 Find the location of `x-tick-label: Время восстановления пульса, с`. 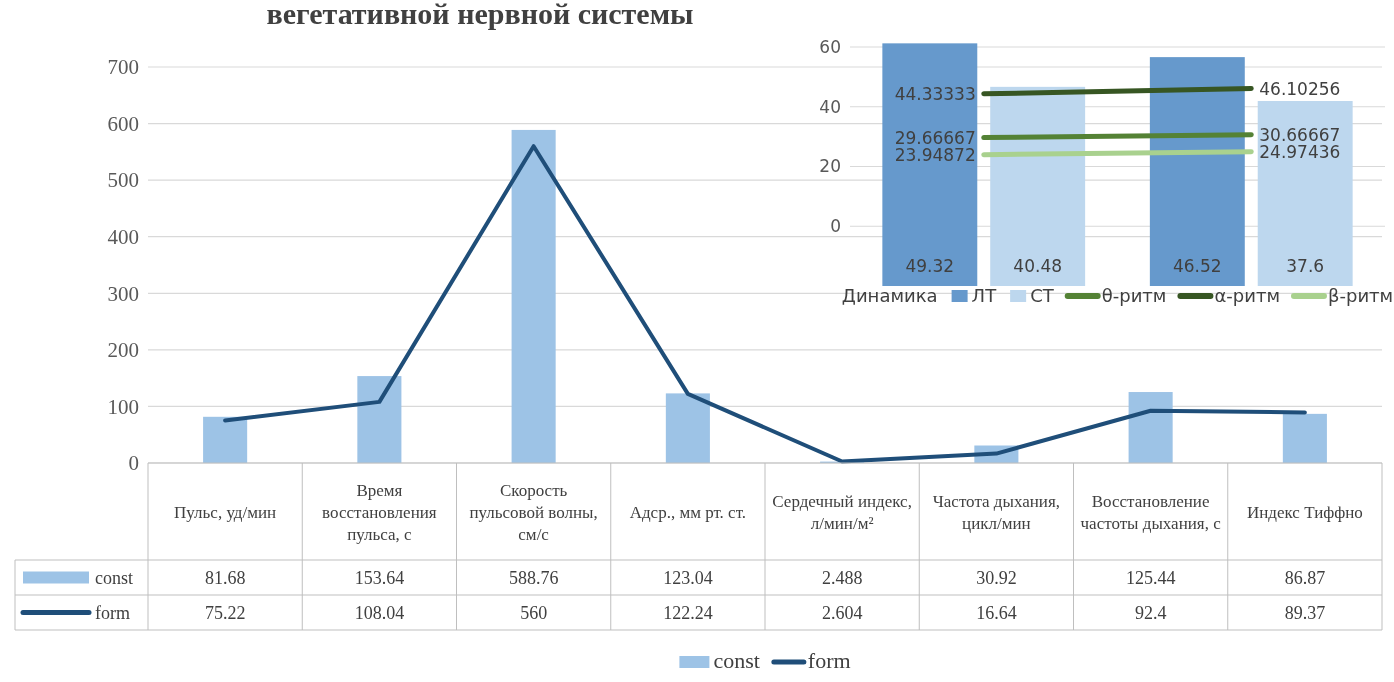

x-tick-label: Время восстановления пульса, с is located at coordinates (379, 512).